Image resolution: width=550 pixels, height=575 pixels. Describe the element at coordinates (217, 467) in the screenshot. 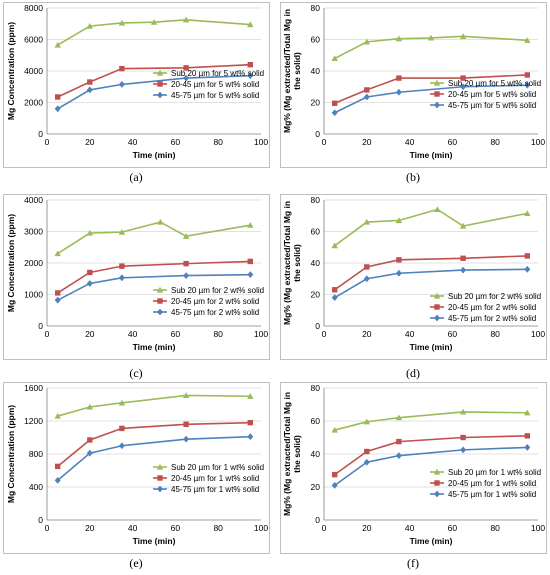

I see `legend-label: Sub 20 µm for 1 wt% solid` at that location.